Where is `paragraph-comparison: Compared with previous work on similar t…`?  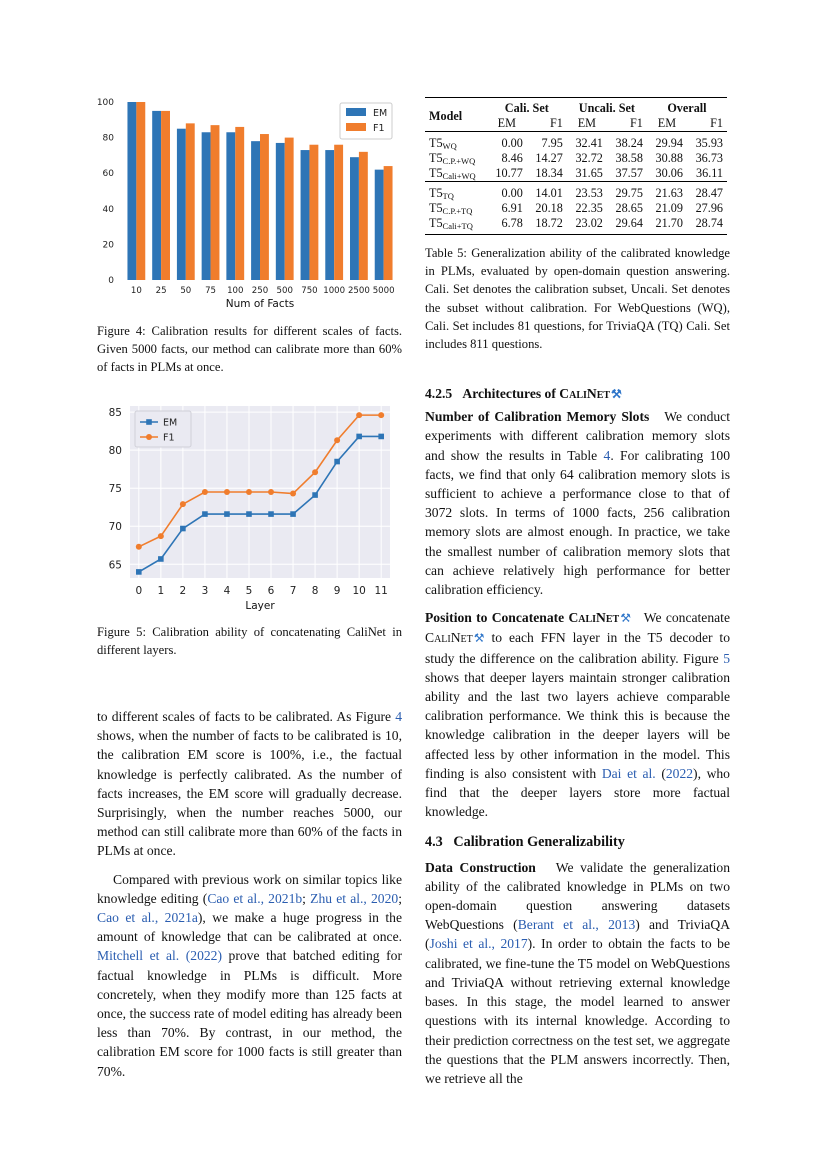 paragraph-comparison: Compared with previous work on similar t… is located at coordinates (250, 975).